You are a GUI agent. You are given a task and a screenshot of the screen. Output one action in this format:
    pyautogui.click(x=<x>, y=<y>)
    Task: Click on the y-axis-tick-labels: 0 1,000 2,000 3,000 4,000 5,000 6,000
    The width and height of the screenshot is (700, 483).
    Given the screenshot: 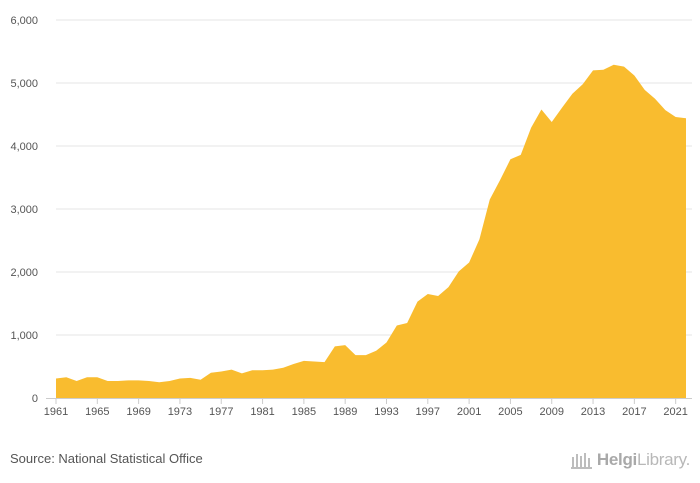 What is the action you would take?
    pyautogui.click(x=24, y=210)
    